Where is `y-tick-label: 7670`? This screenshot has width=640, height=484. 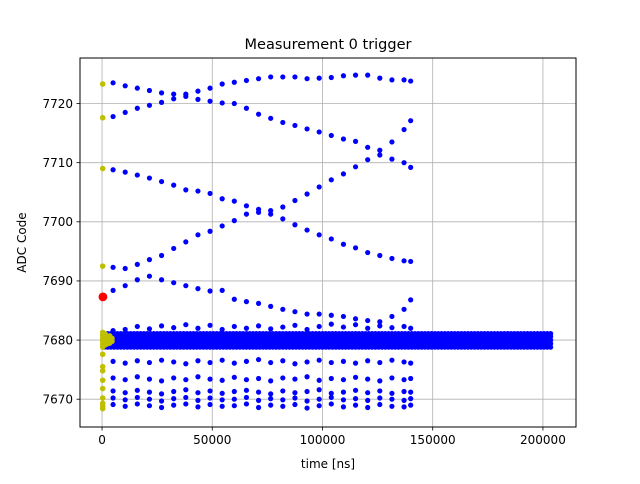 y-tick-label: 7670 is located at coordinates (57, 400).